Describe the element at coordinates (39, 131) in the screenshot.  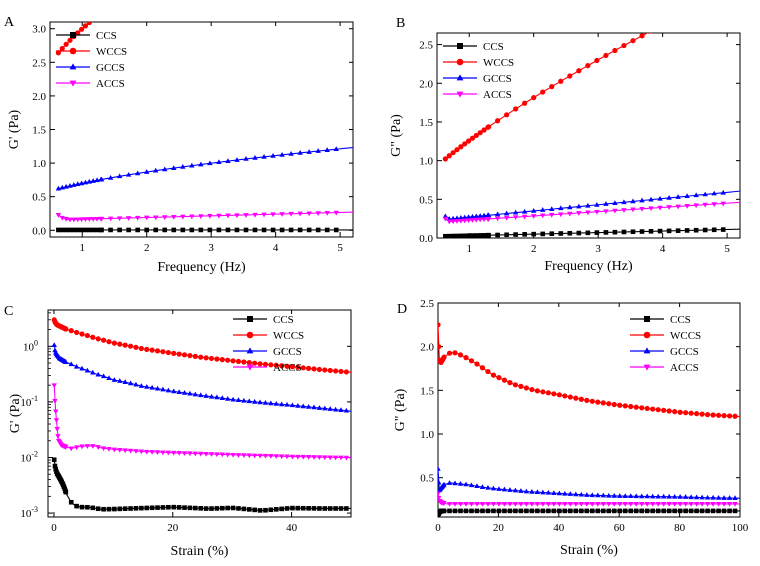
I see `y-tick-label: 1.5` at that location.